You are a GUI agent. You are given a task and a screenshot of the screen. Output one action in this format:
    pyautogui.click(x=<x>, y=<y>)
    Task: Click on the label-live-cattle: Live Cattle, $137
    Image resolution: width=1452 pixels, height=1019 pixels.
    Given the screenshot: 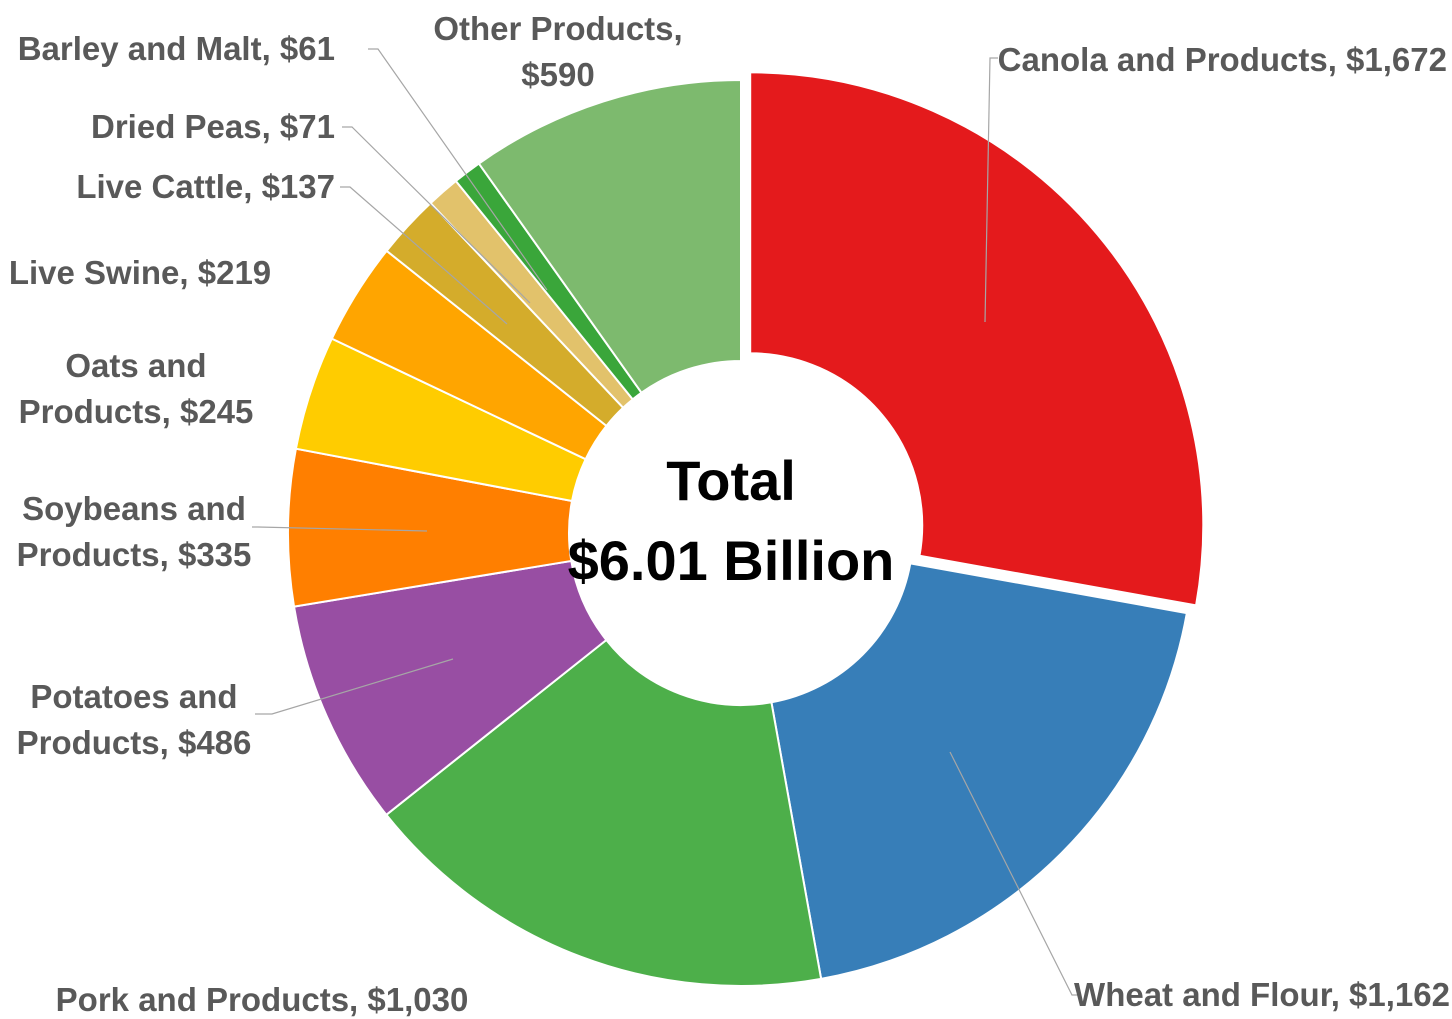 What is the action you would take?
    pyautogui.click(x=205, y=186)
    